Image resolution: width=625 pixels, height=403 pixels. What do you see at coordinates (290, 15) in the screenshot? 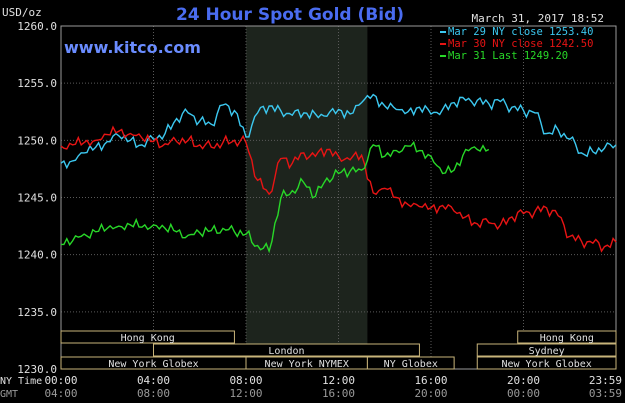
I see `chart-title: 24 Hour Spot Gold (Bid)` at bounding box center [290, 15].